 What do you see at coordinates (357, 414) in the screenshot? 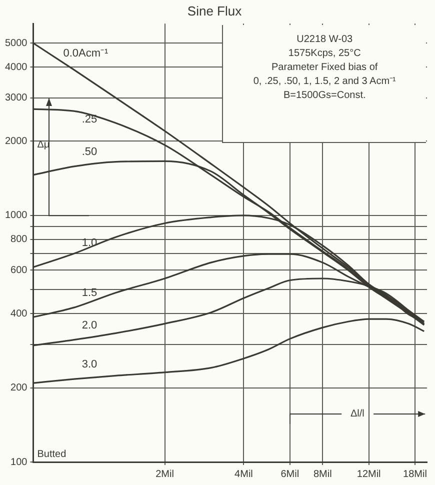
I see `annotation: Δl/l` at bounding box center [357, 414].